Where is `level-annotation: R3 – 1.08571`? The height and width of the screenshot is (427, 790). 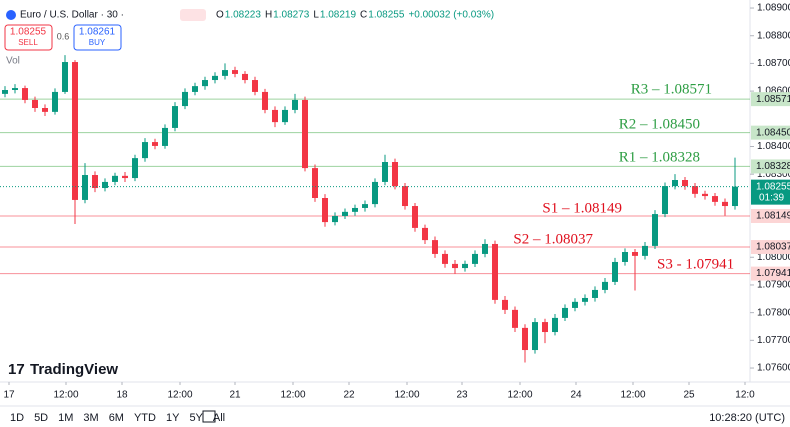
level-annotation: R3 – 1.08571 is located at coordinates (671, 89).